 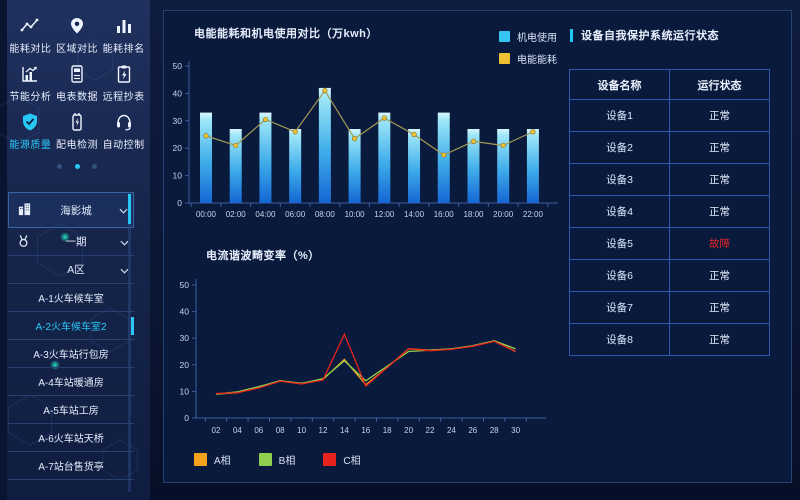 What do you see at coordinates (212, 459) in the screenshot?
I see `legend-item-phase-a: A相` at bounding box center [212, 459].